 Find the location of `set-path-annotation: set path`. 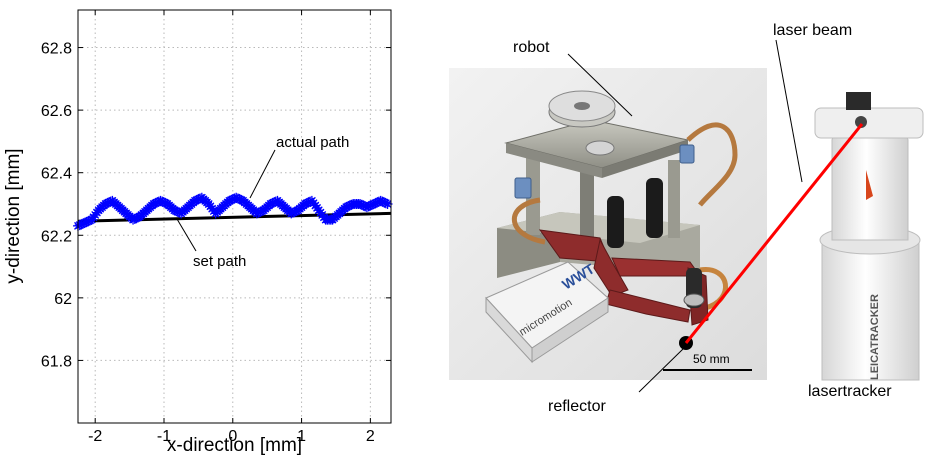

set-path-annotation: set path is located at coordinates (219, 261).